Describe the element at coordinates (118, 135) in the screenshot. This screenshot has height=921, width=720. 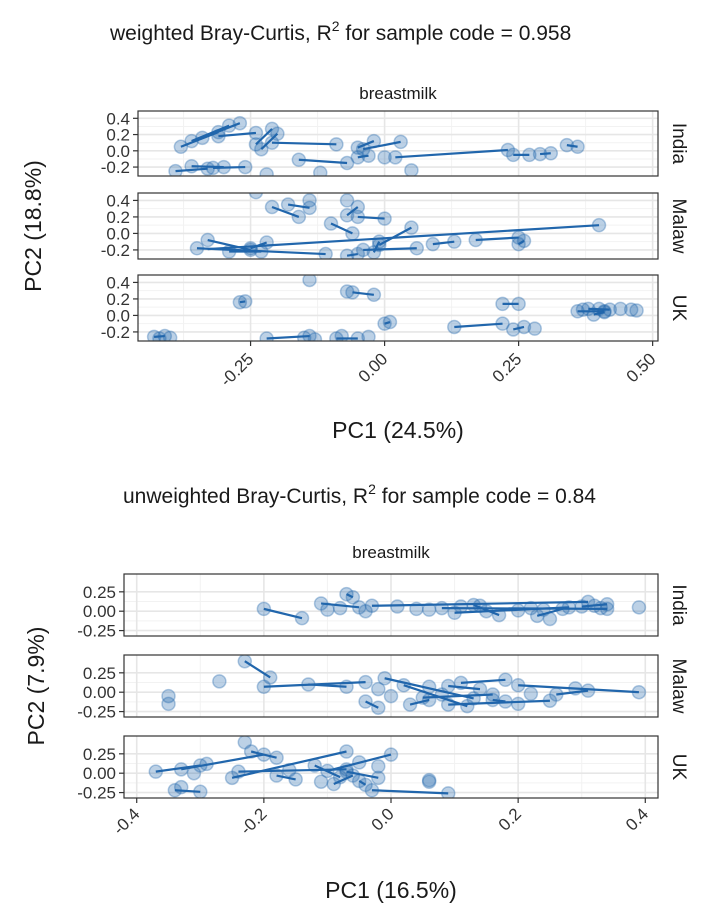
I see `y-tick-label: 0.2` at that location.